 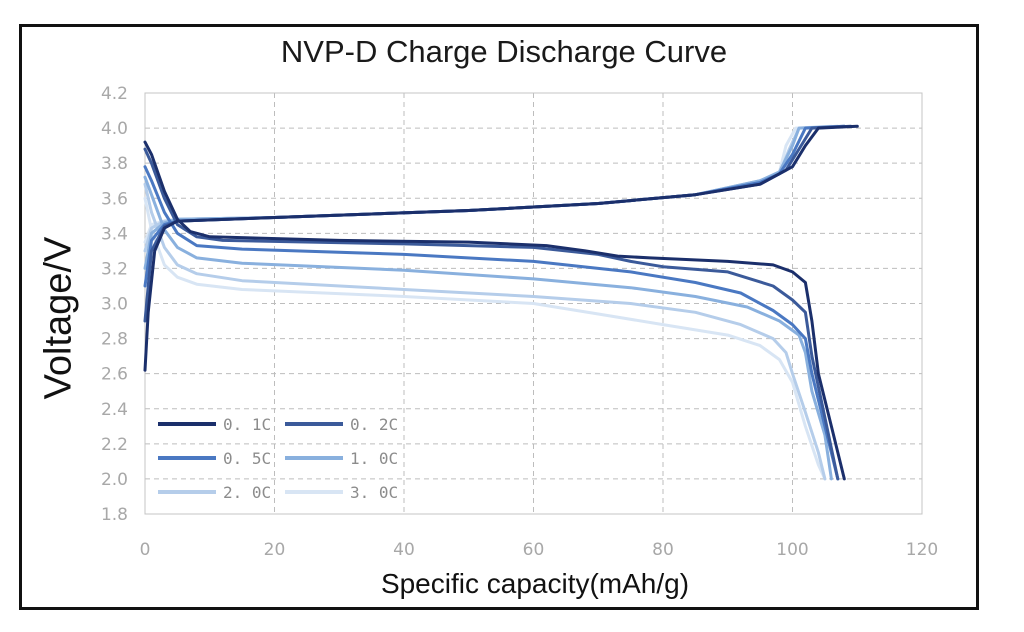 I want to click on y-tick-label: 4.0, so click(x=114, y=129).